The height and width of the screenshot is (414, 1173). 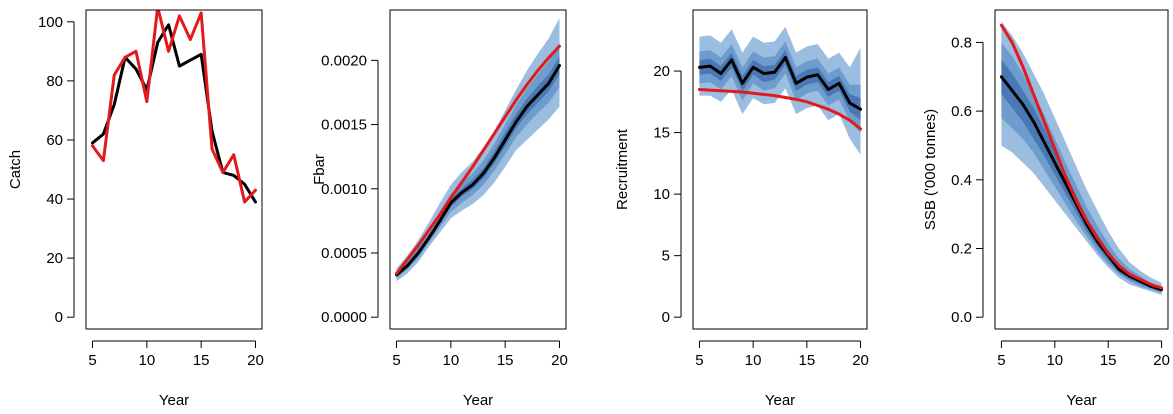 What do you see at coordinates (15, 169) in the screenshot?
I see `y-axis-title: Catch` at bounding box center [15, 169].